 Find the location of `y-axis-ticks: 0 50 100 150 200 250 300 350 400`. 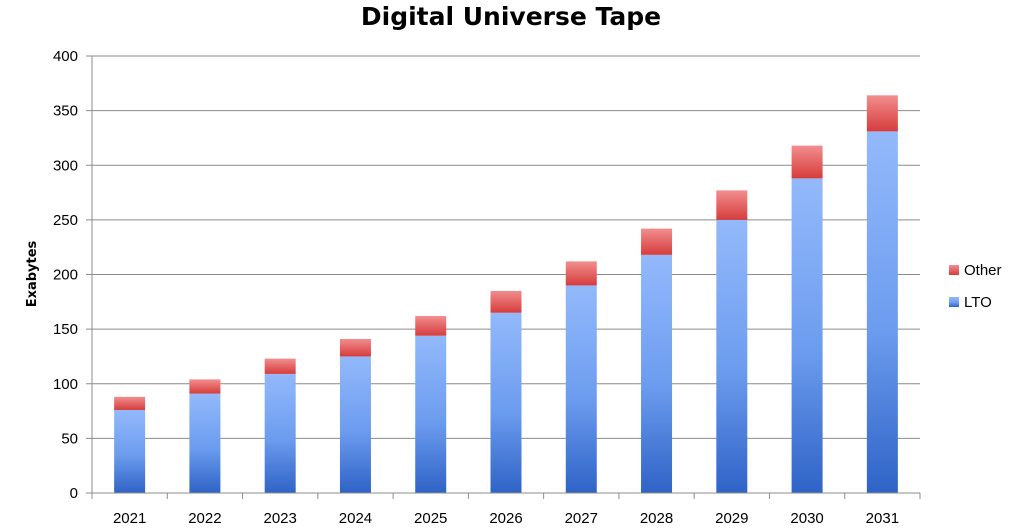

y-axis-ticks: 0 50 100 150 200 250 300 350 400 is located at coordinates (65, 275).